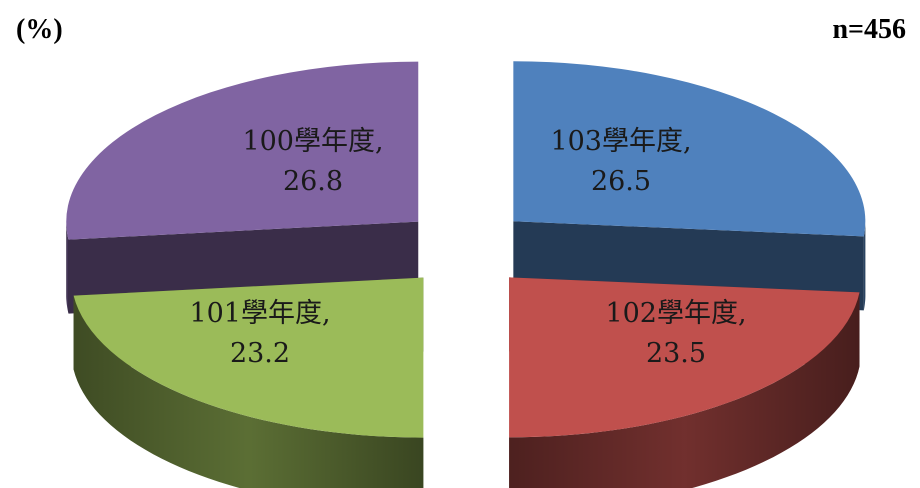 This screenshot has width=920, height=488. I want to click on sample-size-label: n=456, so click(869, 29).